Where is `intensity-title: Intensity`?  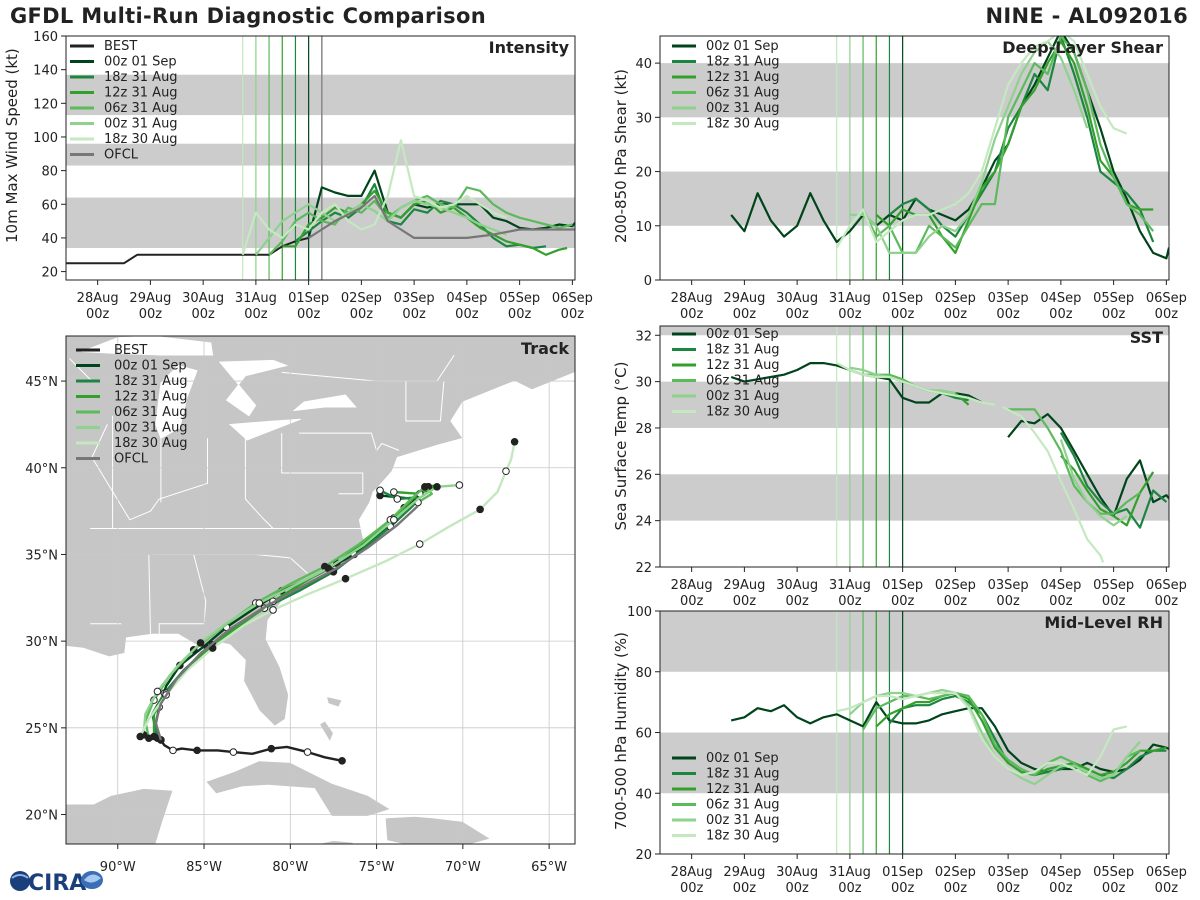 intensity-title: Intensity is located at coordinates (529, 47).